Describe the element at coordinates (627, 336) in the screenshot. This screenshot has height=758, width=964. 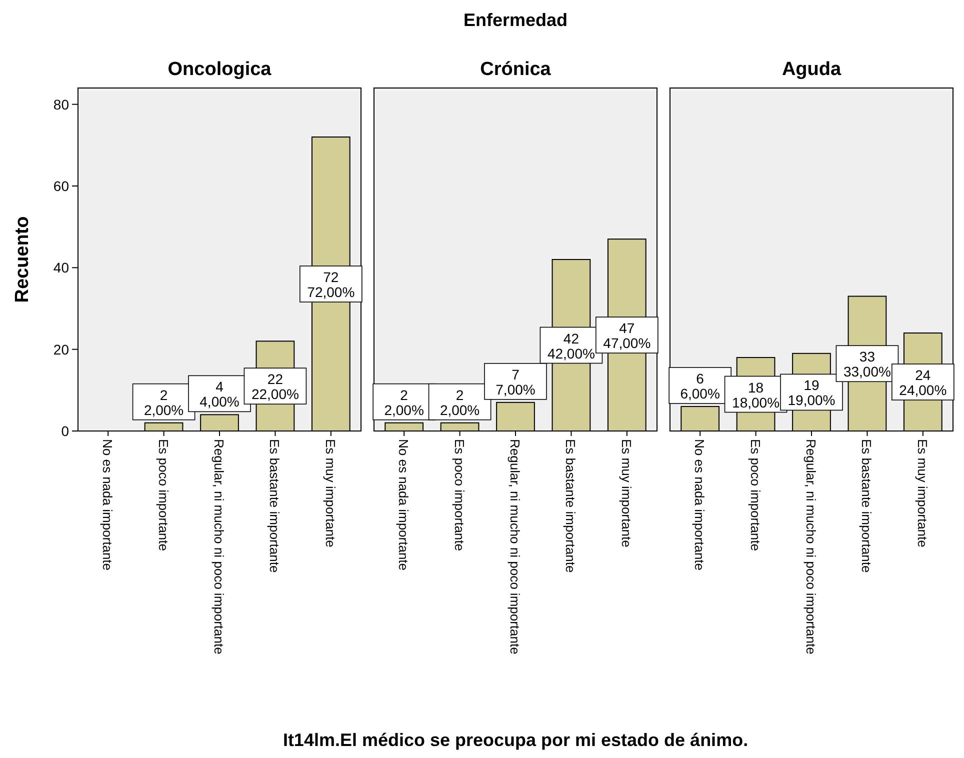
I see `data-label: 47 47,00%` at that location.